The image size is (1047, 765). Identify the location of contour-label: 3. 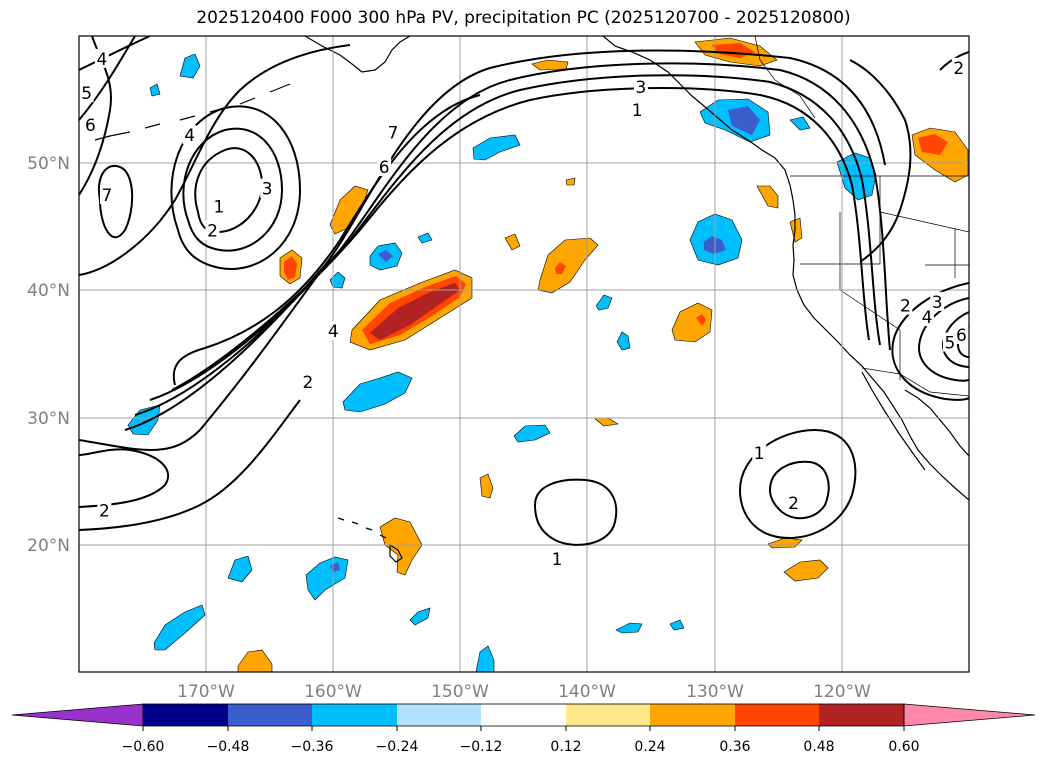
(267, 190).